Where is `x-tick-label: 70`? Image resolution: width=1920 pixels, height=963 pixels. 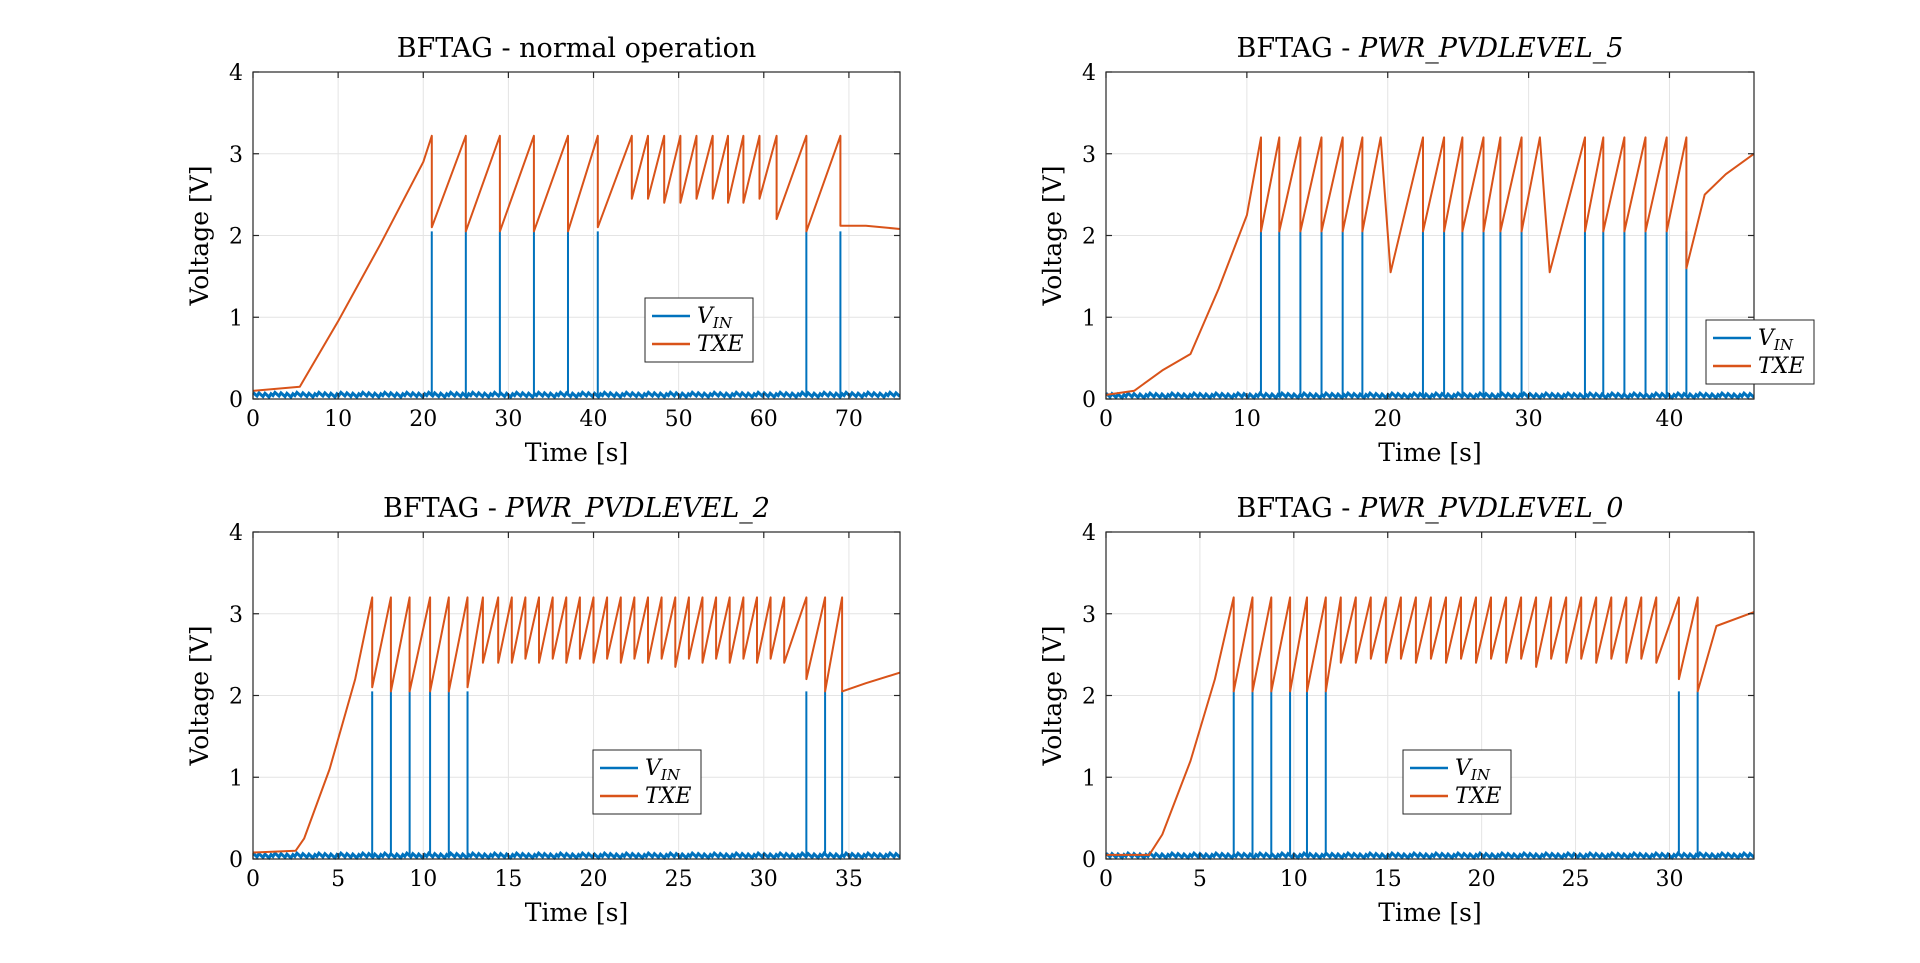
x-tick-label: 70 is located at coordinates (849, 419).